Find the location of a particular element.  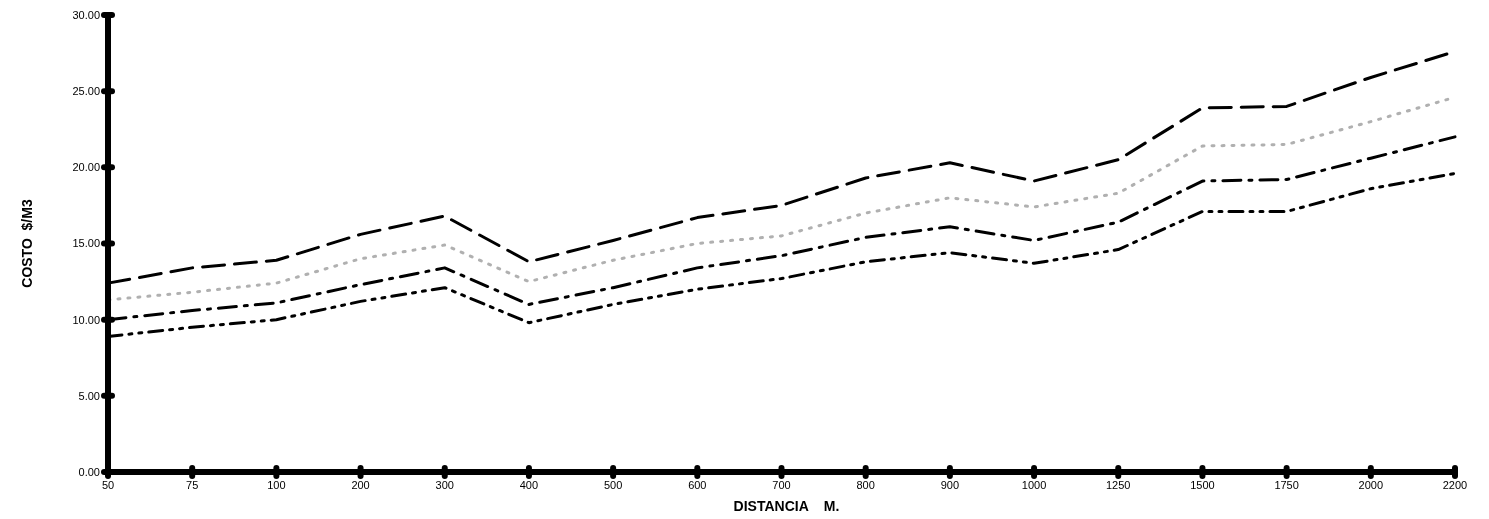

x-tick-label: 500 is located at coordinates (613, 485).